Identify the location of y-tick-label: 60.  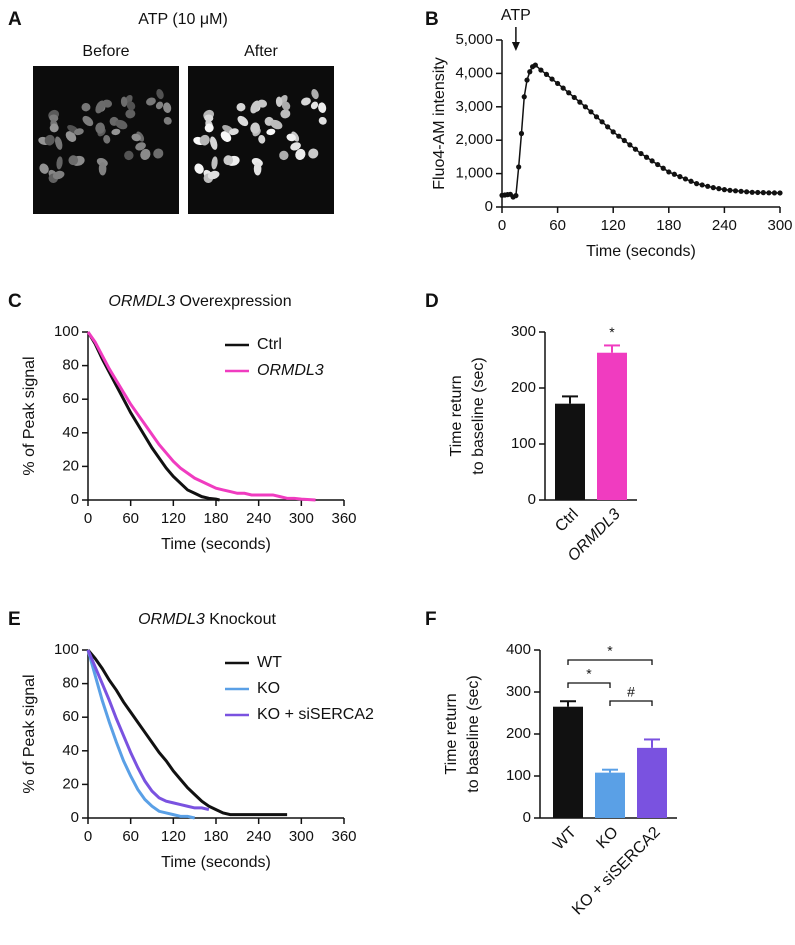
(70, 398).